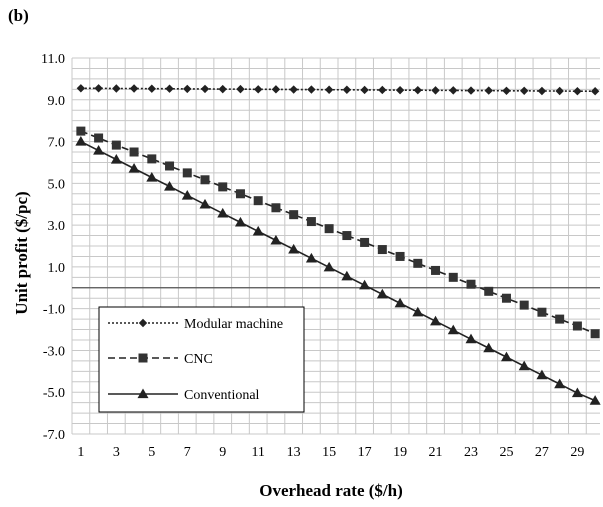 The image size is (603, 507). I want to click on legend-label: Conventional, so click(222, 395).